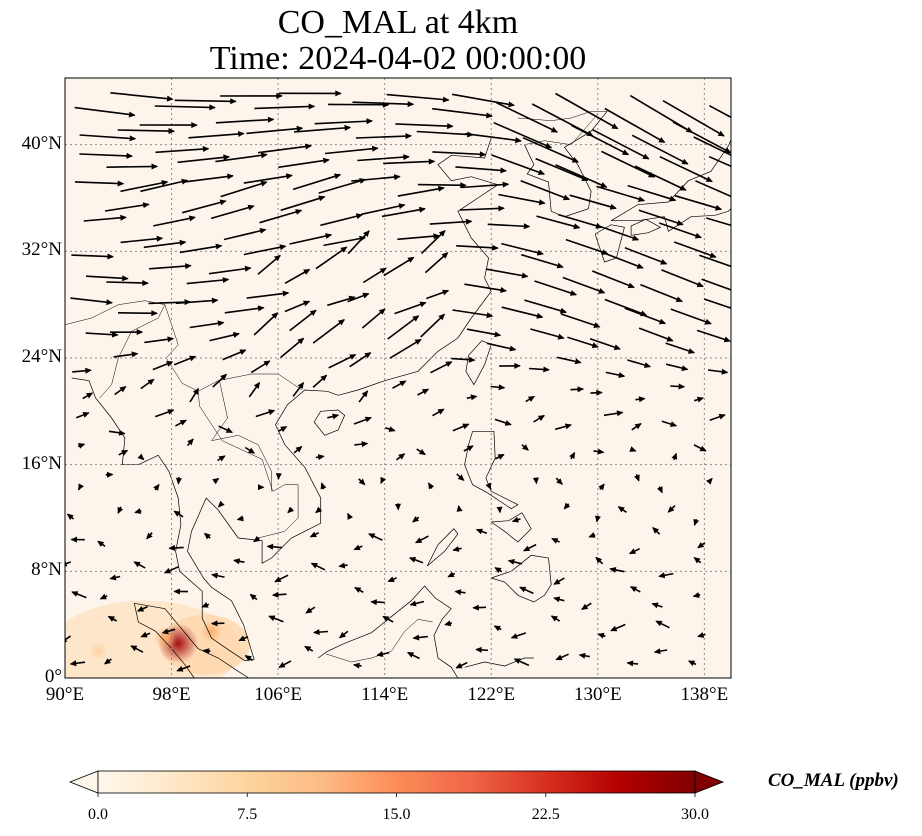 The height and width of the screenshot is (836, 922). Describe the element at coordinates (396, 782) in the screenshot. I see `colorbar-gradient` at that location.